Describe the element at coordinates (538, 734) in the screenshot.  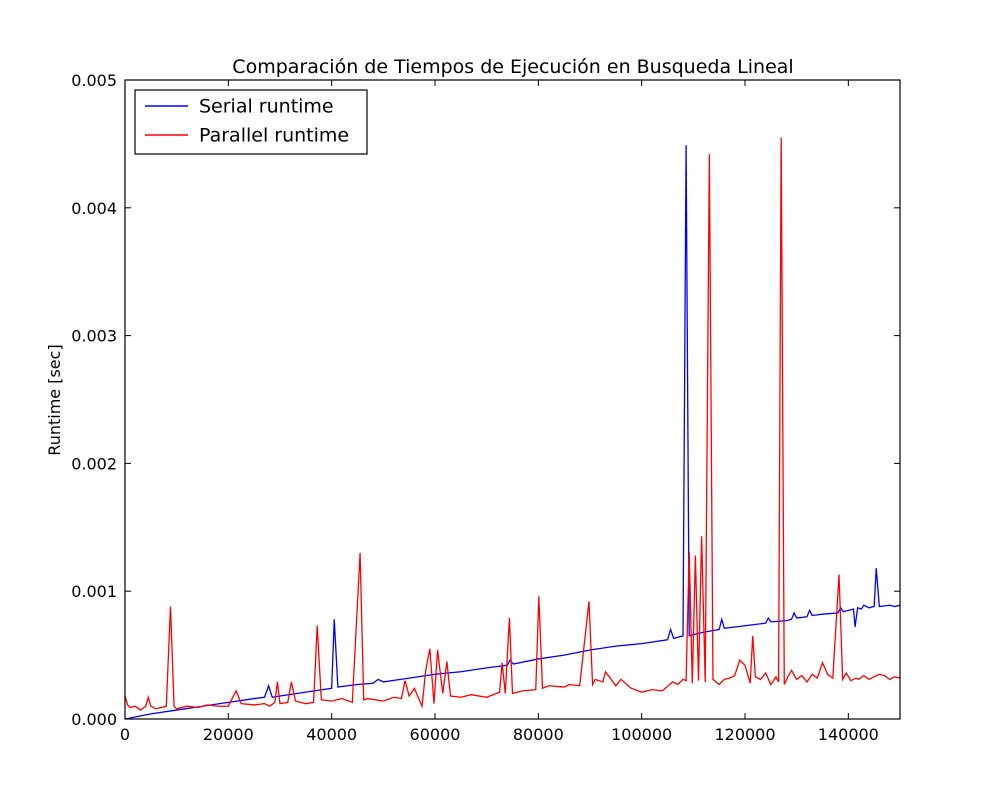
I see `x-tick-label: 80000` at that location.